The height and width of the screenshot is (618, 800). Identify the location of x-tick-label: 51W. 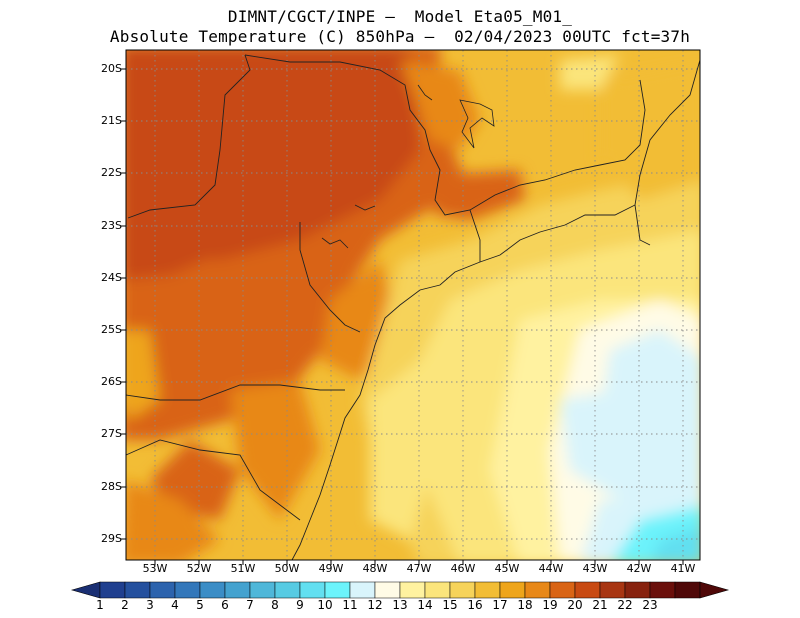
(243, 568).